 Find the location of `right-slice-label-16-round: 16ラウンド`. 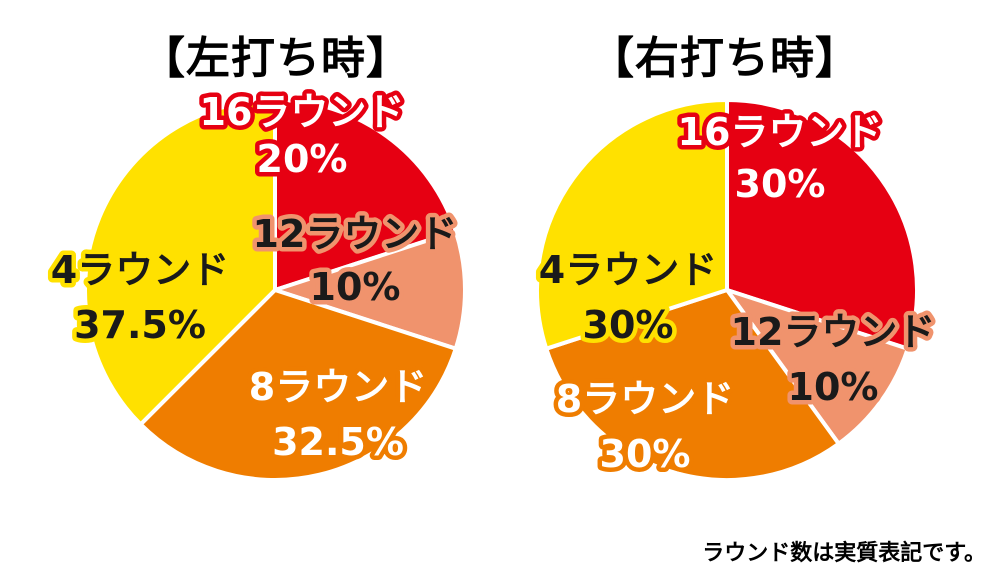

right-slice-label-16-round: 16ラウンド is located at coordinates (780, 132).